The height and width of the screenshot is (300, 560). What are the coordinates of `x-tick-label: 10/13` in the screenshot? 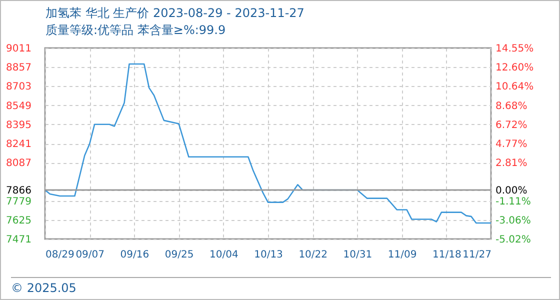 It's located at (268, 255).